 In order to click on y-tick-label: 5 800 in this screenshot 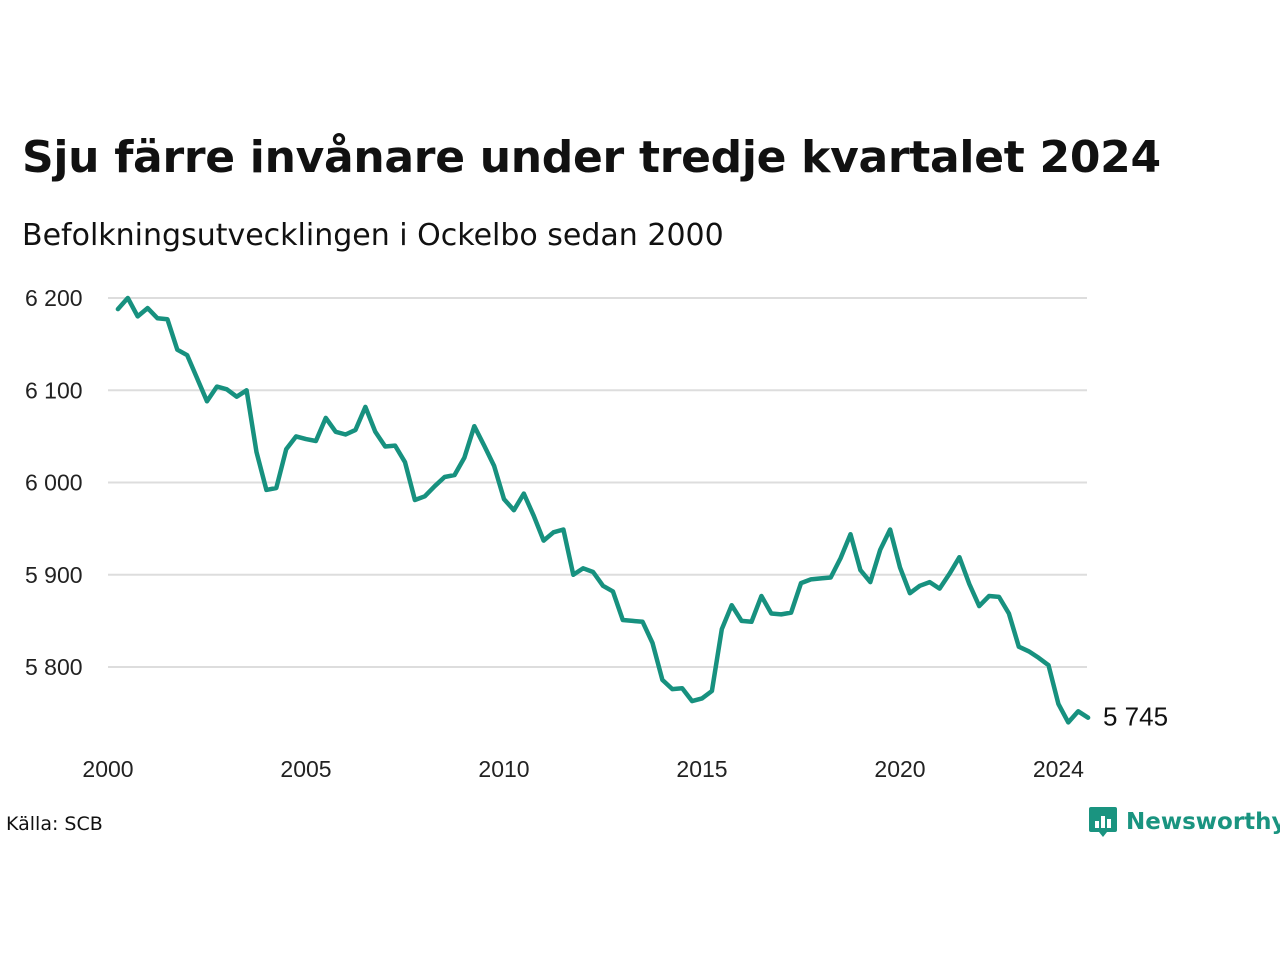, I will do `click(54, 667)`.